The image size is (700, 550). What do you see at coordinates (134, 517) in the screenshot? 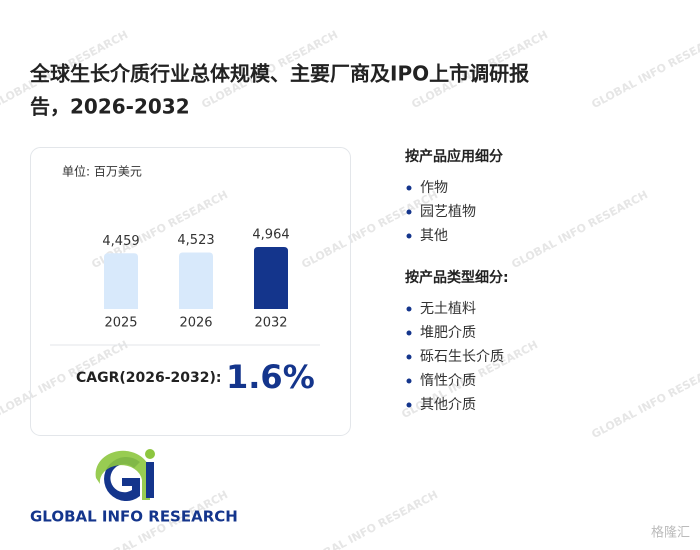
I see `logo-text: GLOBAL INFO RESEARCH` at bounding box center [134, 517].